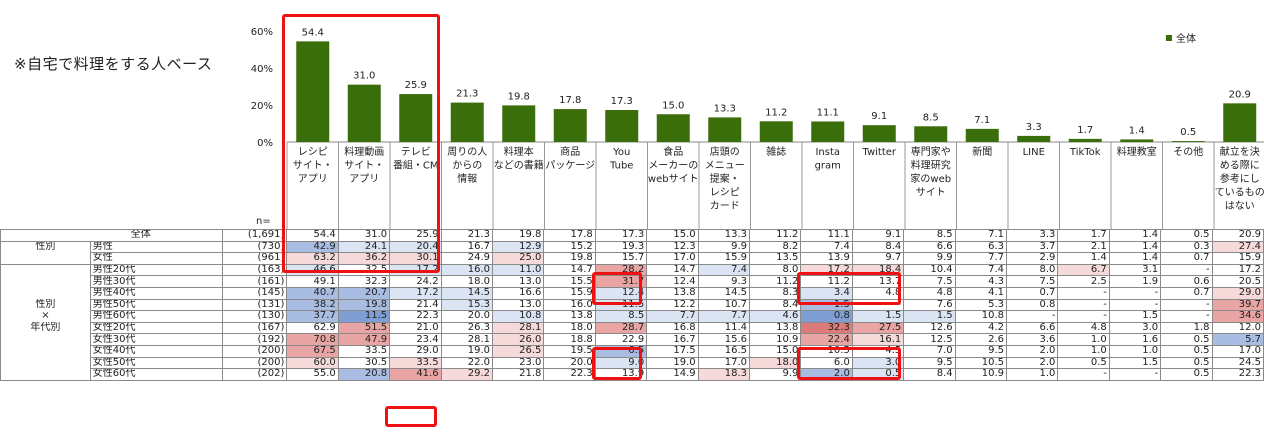  Describe the element at coordinates (156, 258) in the screenshot. I see `row-label: 女性` at that location.